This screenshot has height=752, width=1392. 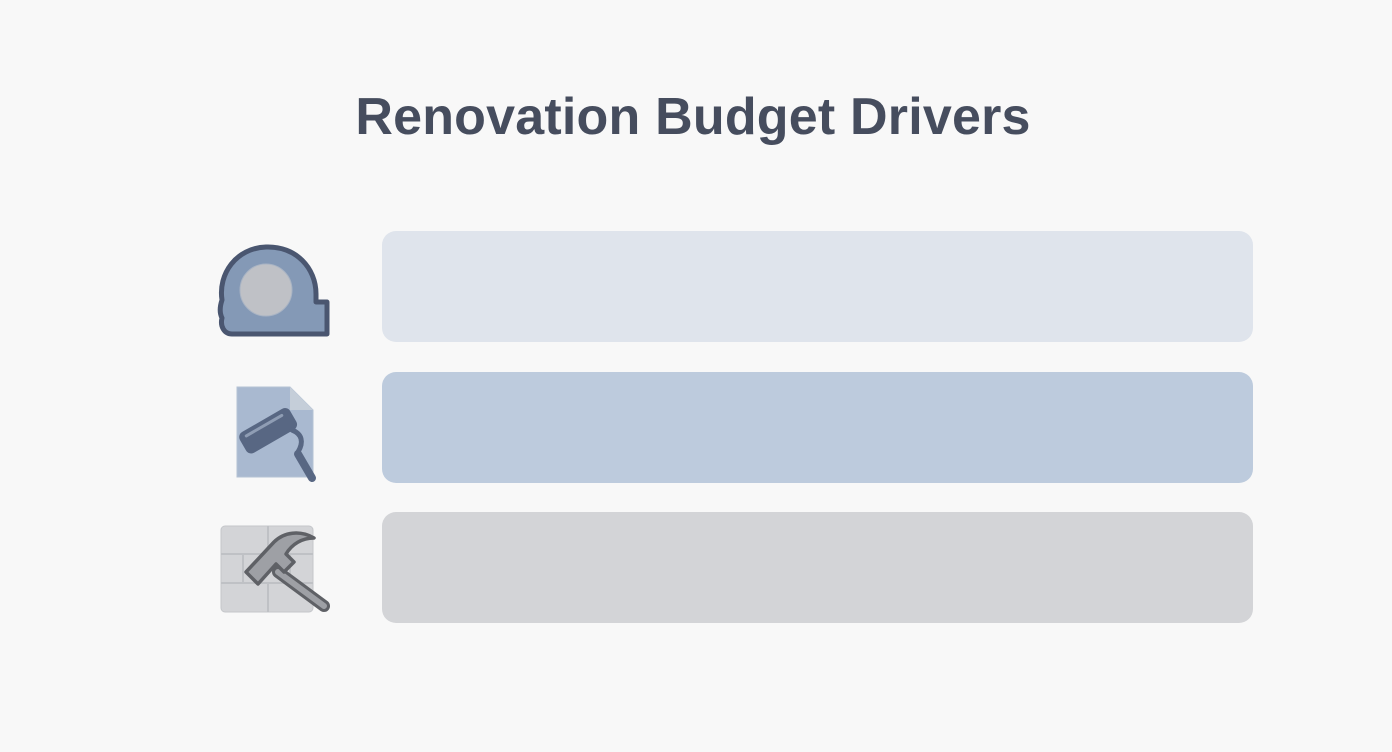 What do you see at coordinates (693, 117) in the screenshot?
I see `page-title: Renovation Budget Drivers` at bounding box center [693, 117].